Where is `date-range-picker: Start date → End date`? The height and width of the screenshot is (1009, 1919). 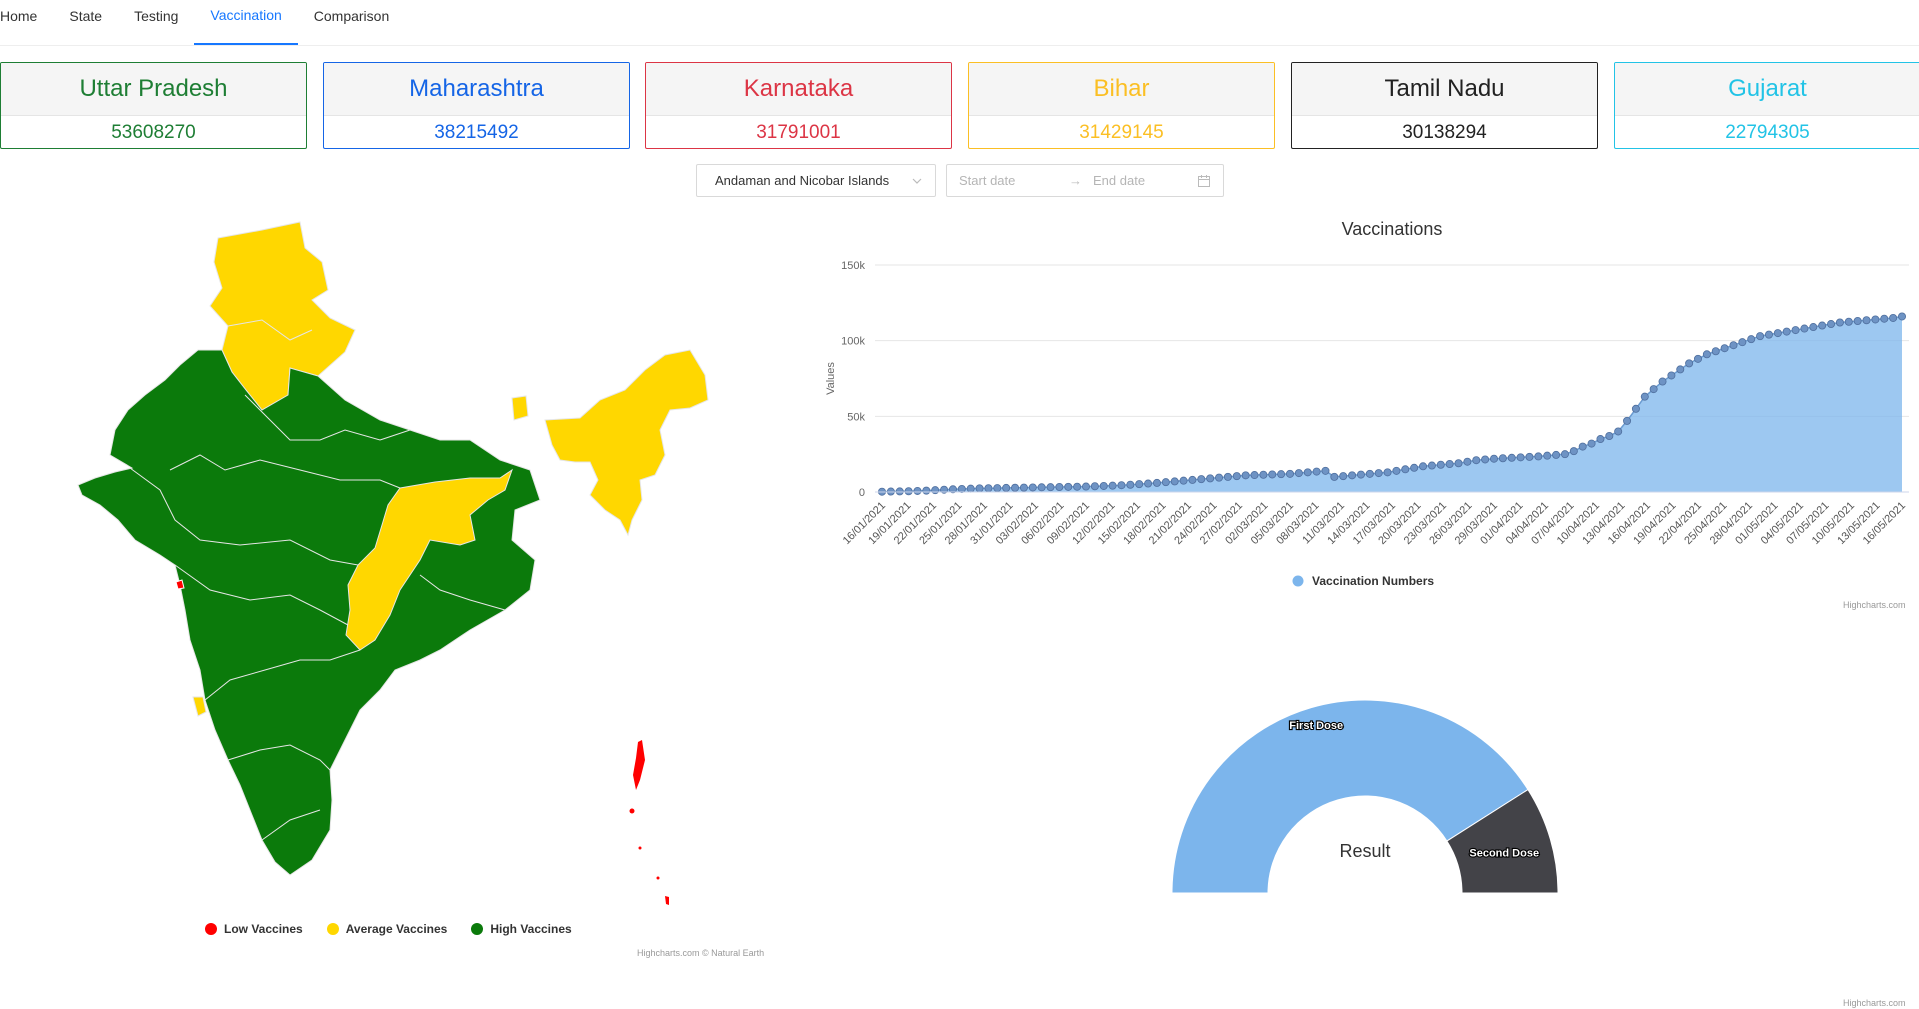 date-range-picker: Start date → End date is located at coordinates (1085, 180).